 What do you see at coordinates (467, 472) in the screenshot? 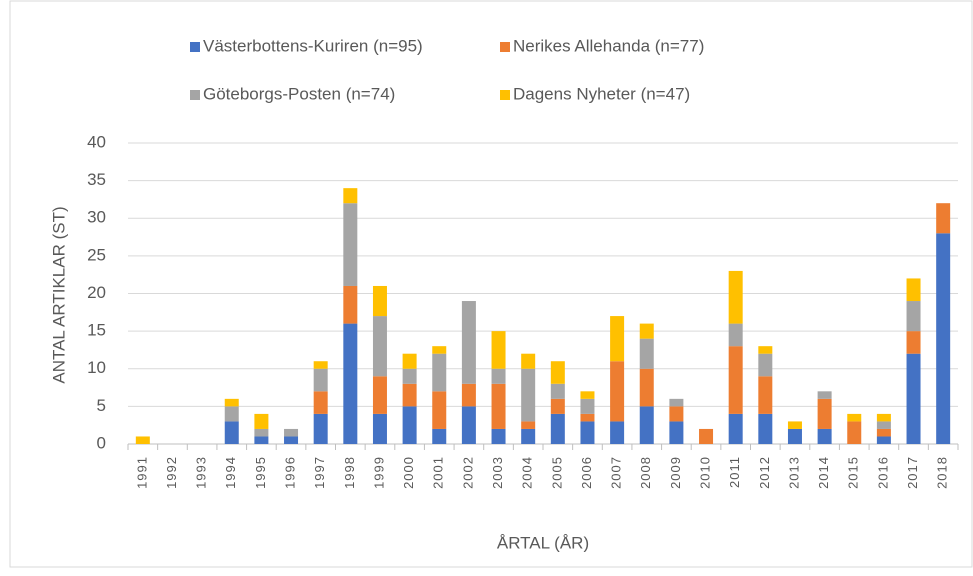
I see `x-tick-label: 2002` at bounding box center [467, 472].